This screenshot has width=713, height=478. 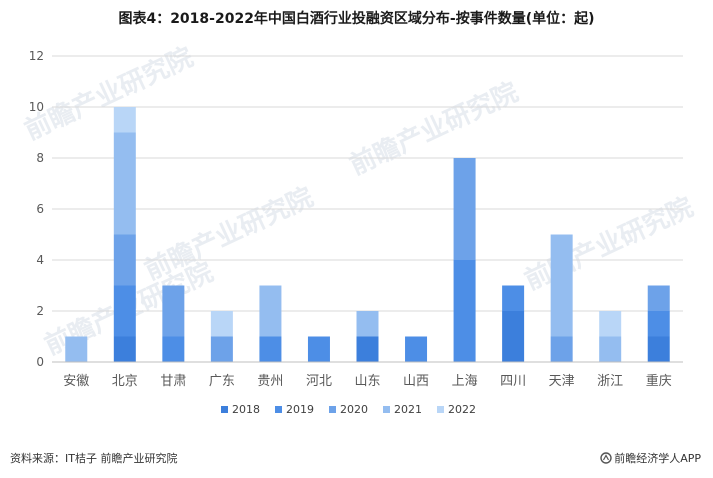 What do you see at coordinates (513, 381) in the screenshot?
I see `x-tick-label: 四川` at bounding box center [513, 381].